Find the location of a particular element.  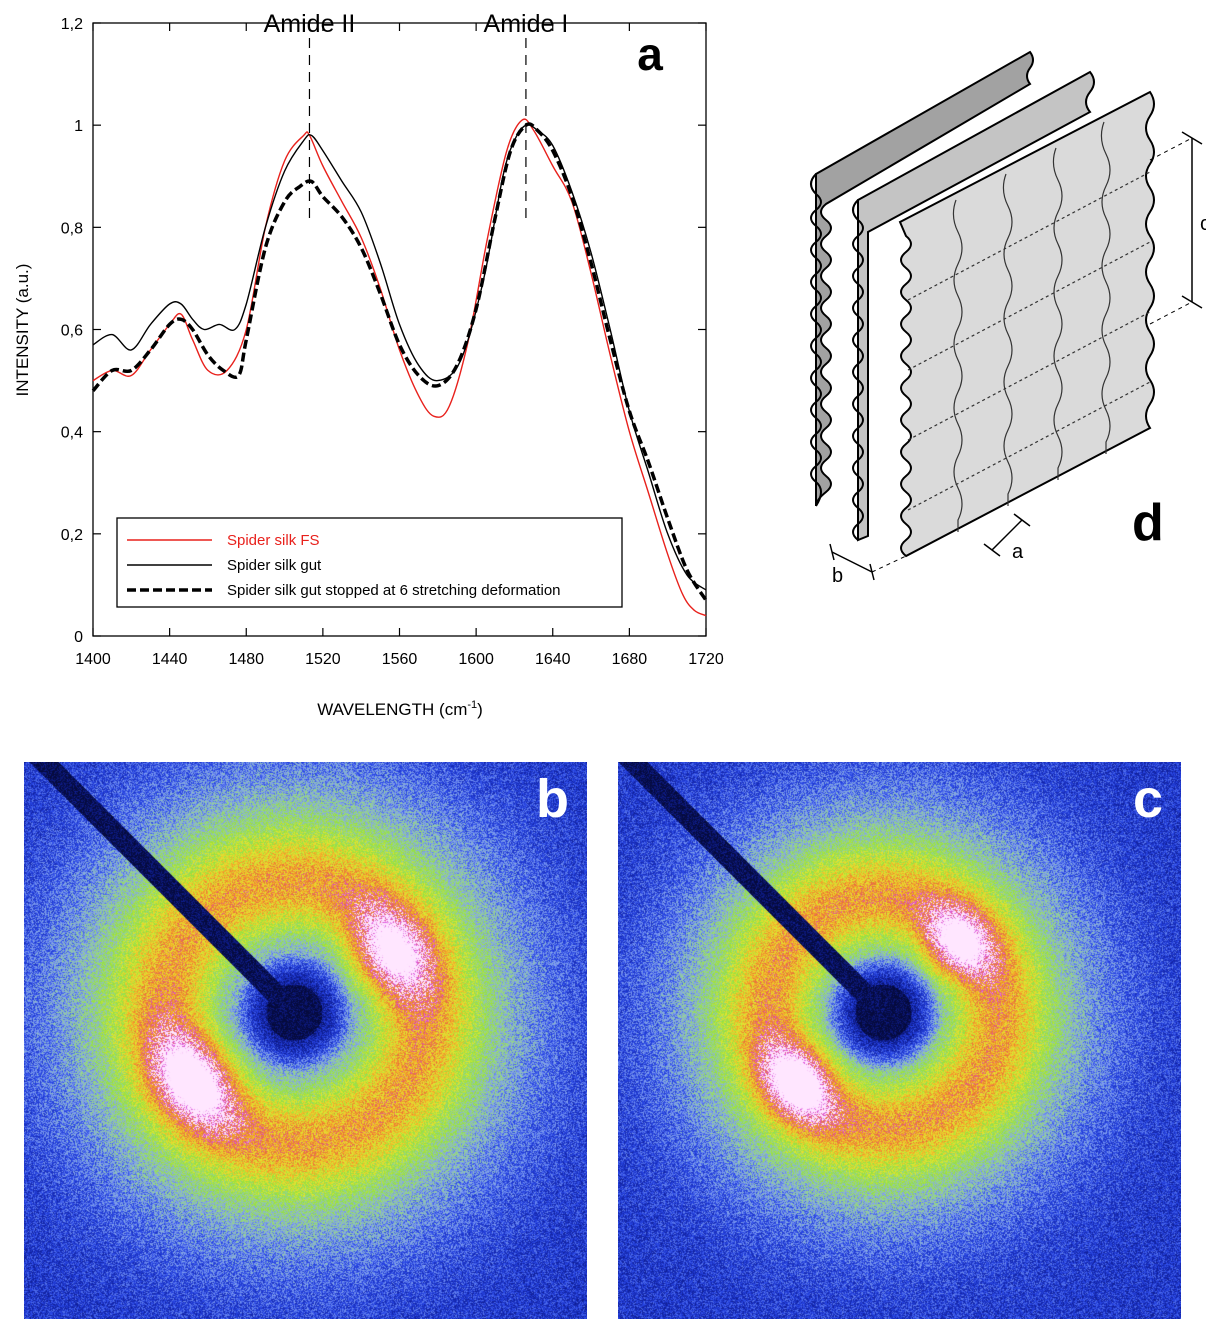

dimension-a is located at coordinates (1007, 535).